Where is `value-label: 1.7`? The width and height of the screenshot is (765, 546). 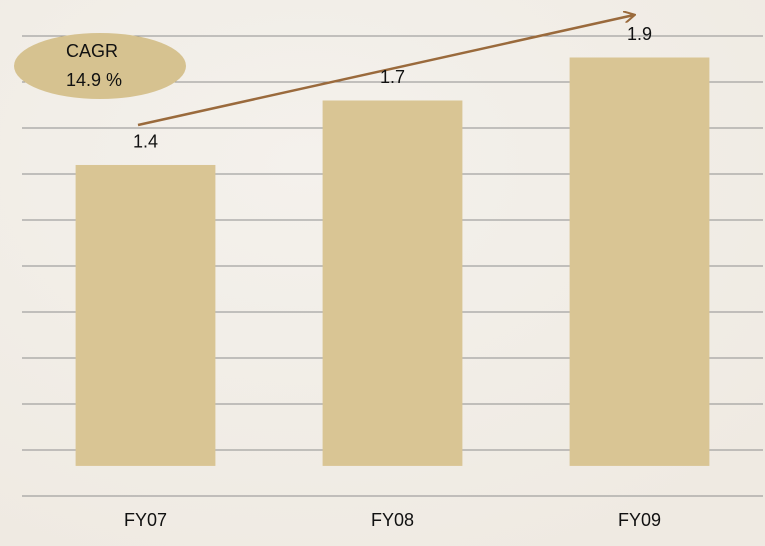 value-label: 1.7 is located at coordinates (392, 77).